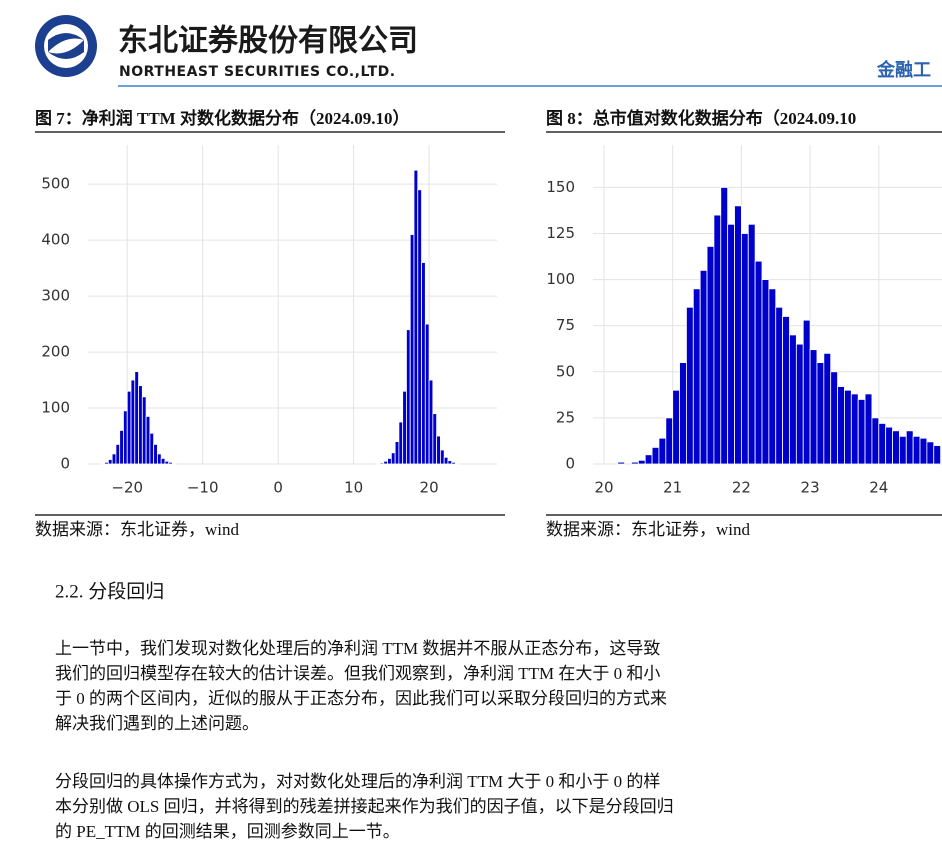 Image resolution: width=942 pixels, height=866 pixels. Describe the element at coordinates (227, 831) in the screenshot. I see `paragraph-line: 的 PE_TTM 的回测结果，回测参数同上一节。` at that location.